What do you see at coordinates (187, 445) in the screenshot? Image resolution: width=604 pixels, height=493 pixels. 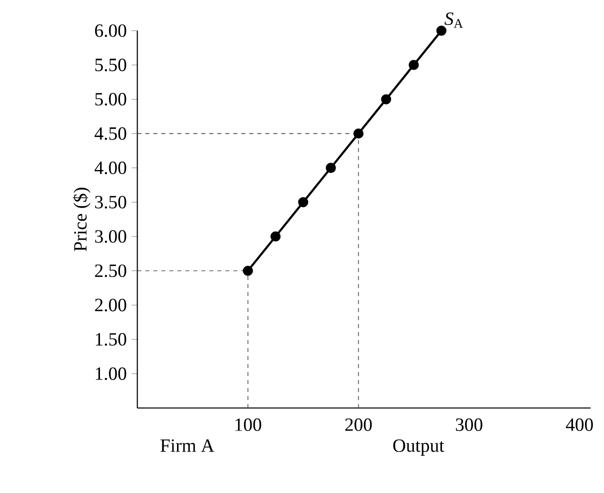 I see `text: Firm A` at bounding box center [187, 445].